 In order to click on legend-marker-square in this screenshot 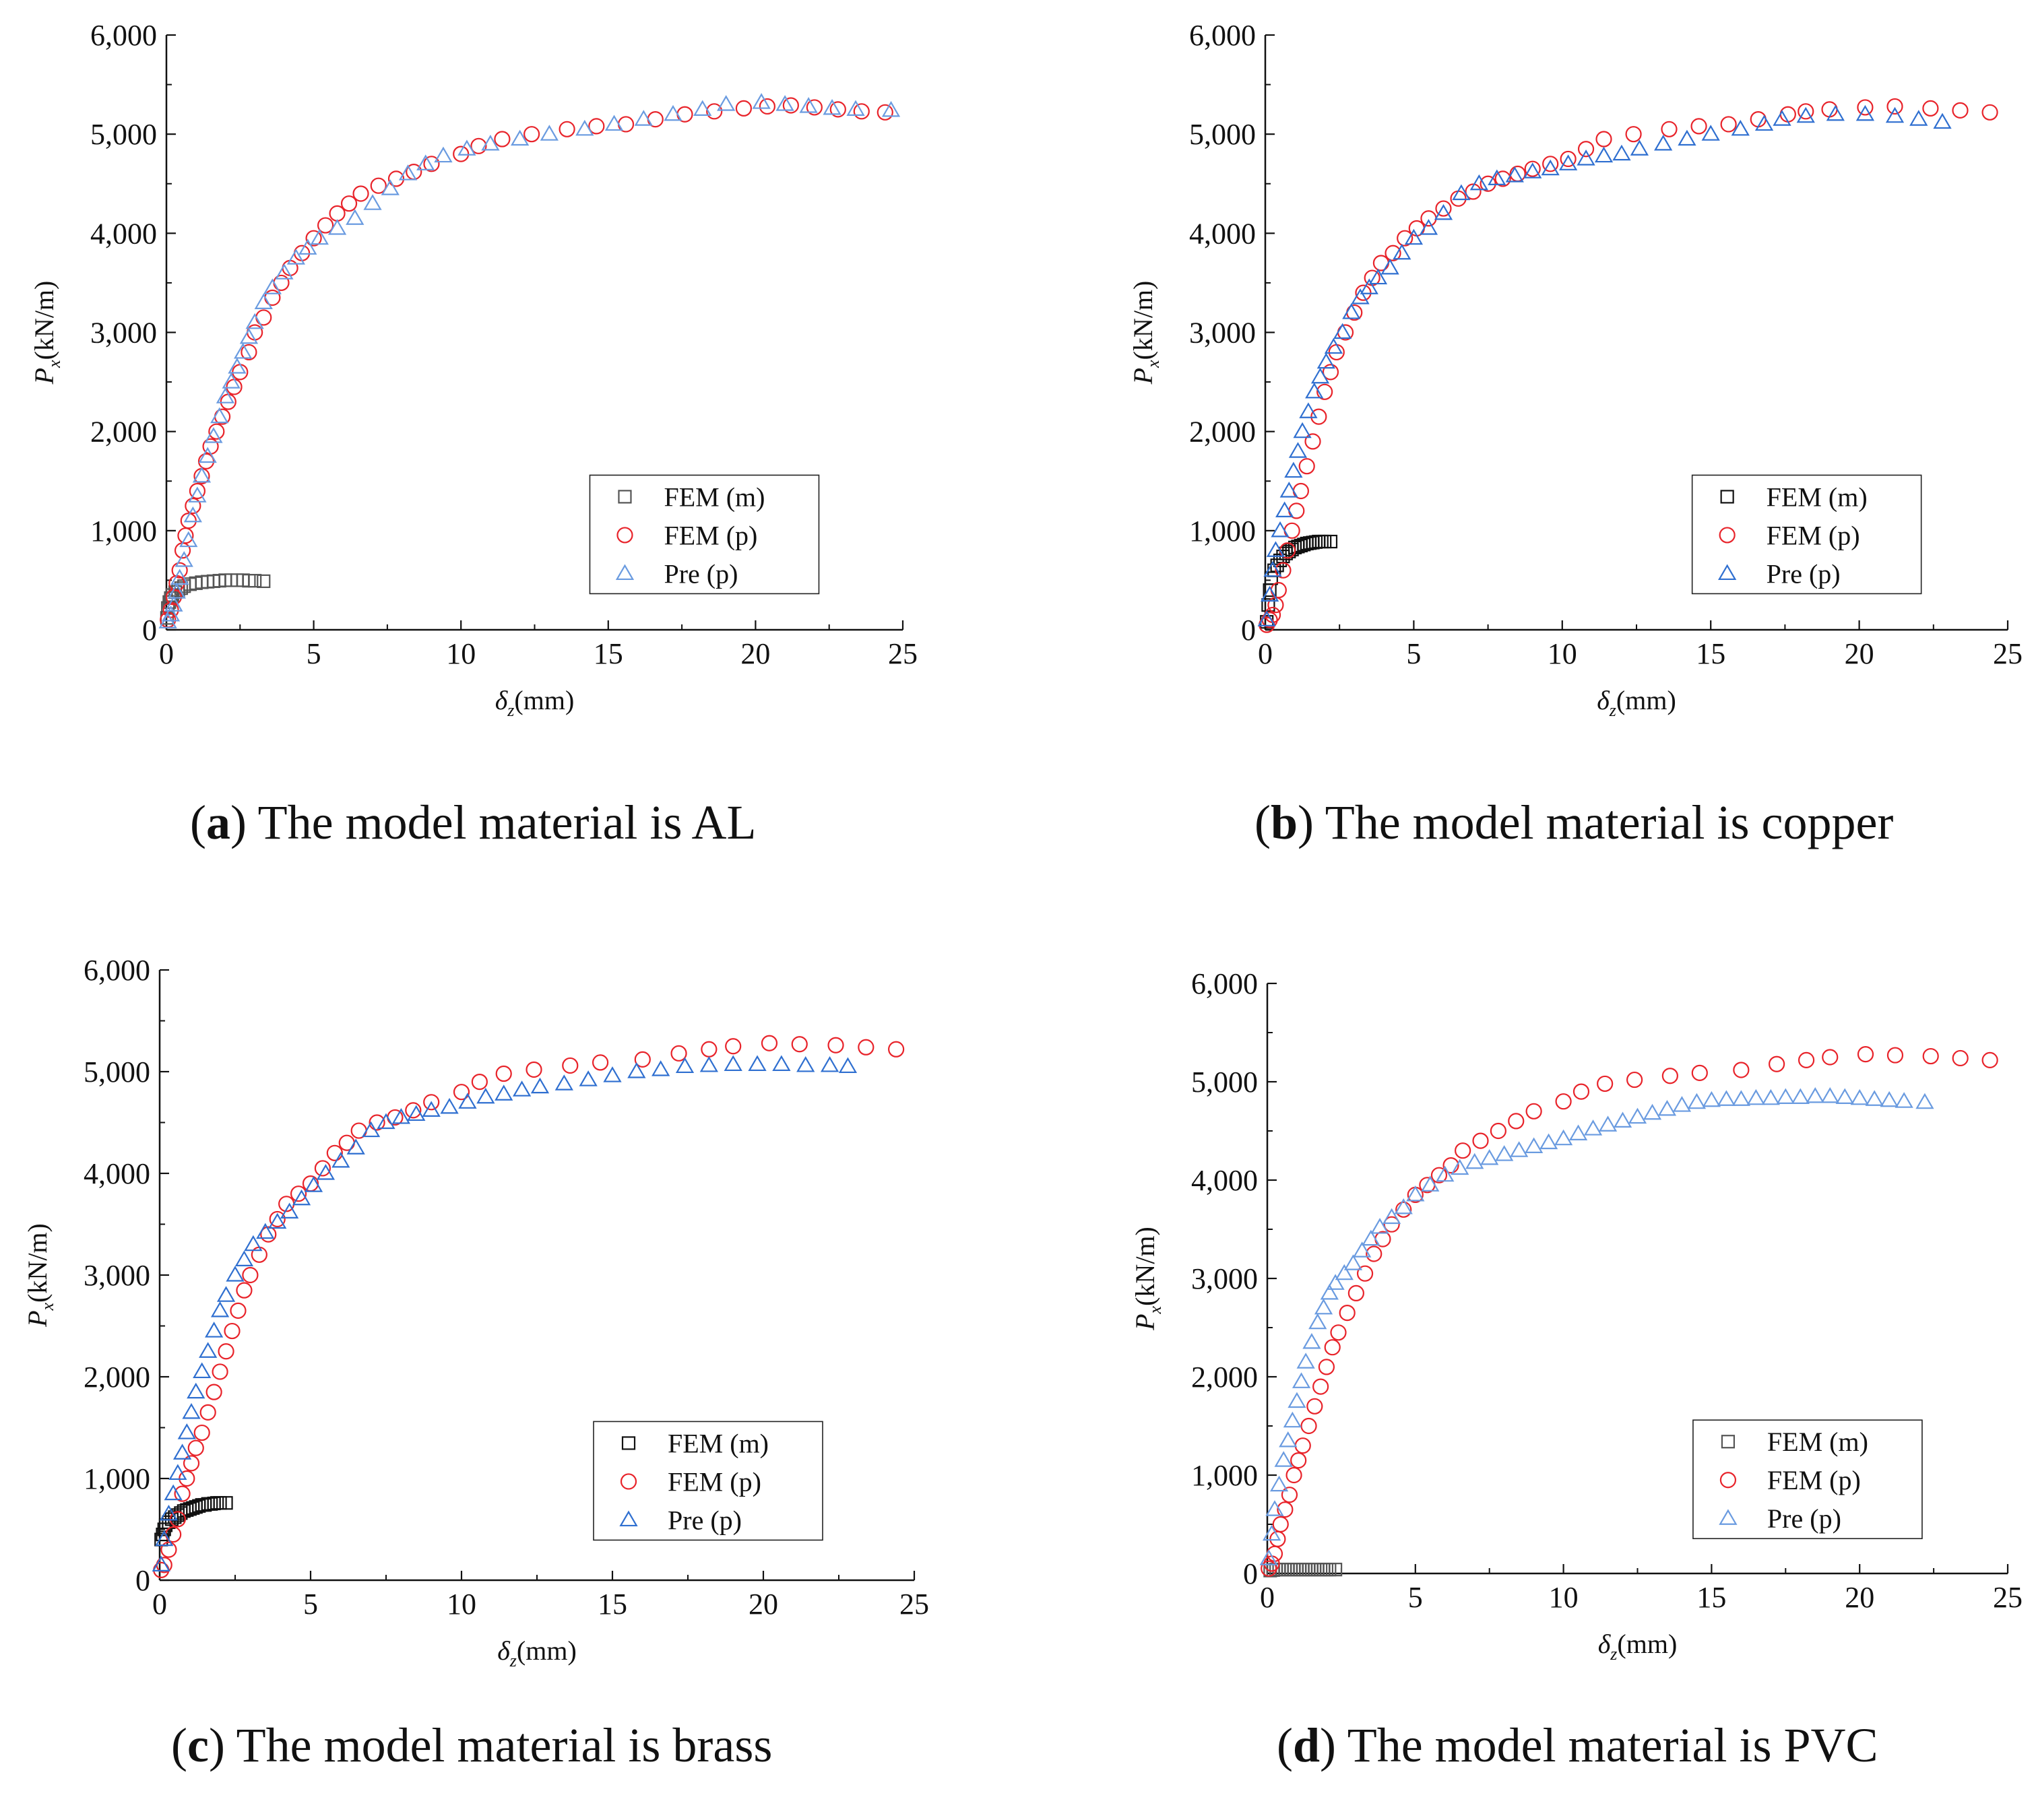, I will do `click(1728, 1442)`.